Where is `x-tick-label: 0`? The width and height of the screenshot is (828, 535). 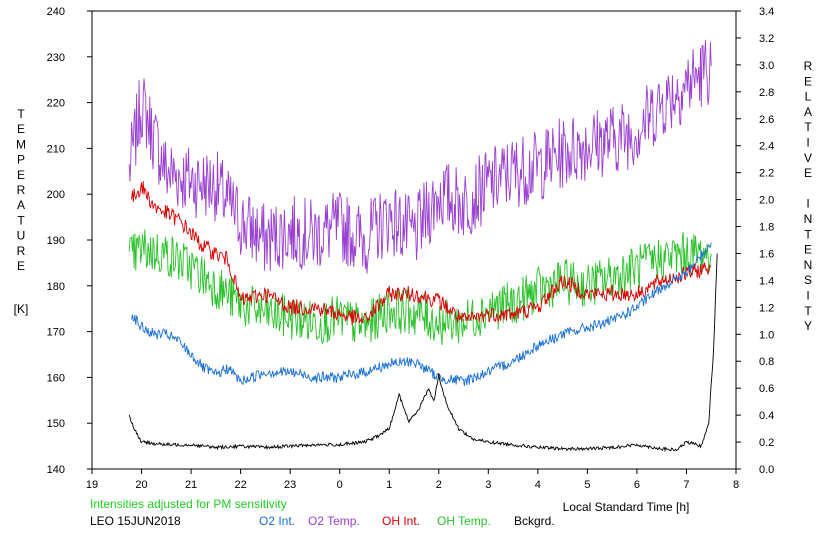 x-tick-label: 0 is located at coordinates (340, 485).